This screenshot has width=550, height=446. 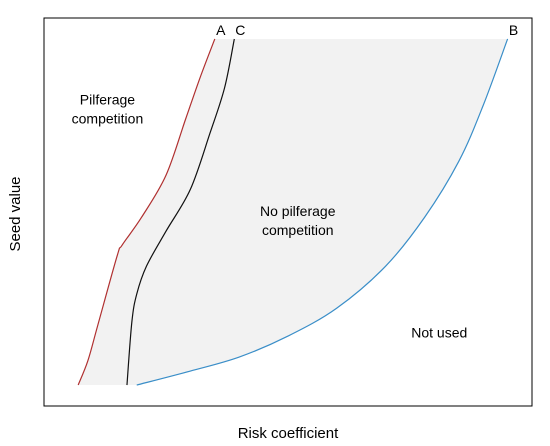 What do you see at coordinates (288, 433) in the screenshot?
I see `x-axis-label: Risk coefficient` at bounding box center [288, 433].